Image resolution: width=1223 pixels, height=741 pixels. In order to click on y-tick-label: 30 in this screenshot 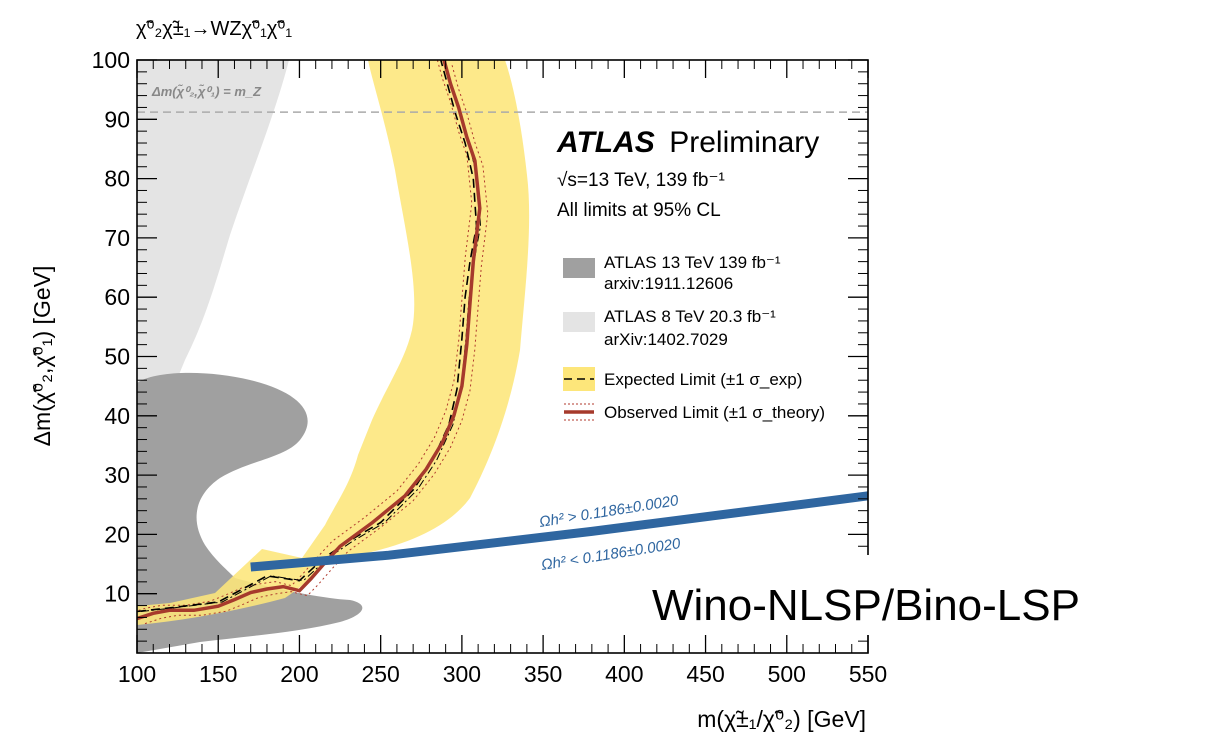, I will do `click(117, 475)`.